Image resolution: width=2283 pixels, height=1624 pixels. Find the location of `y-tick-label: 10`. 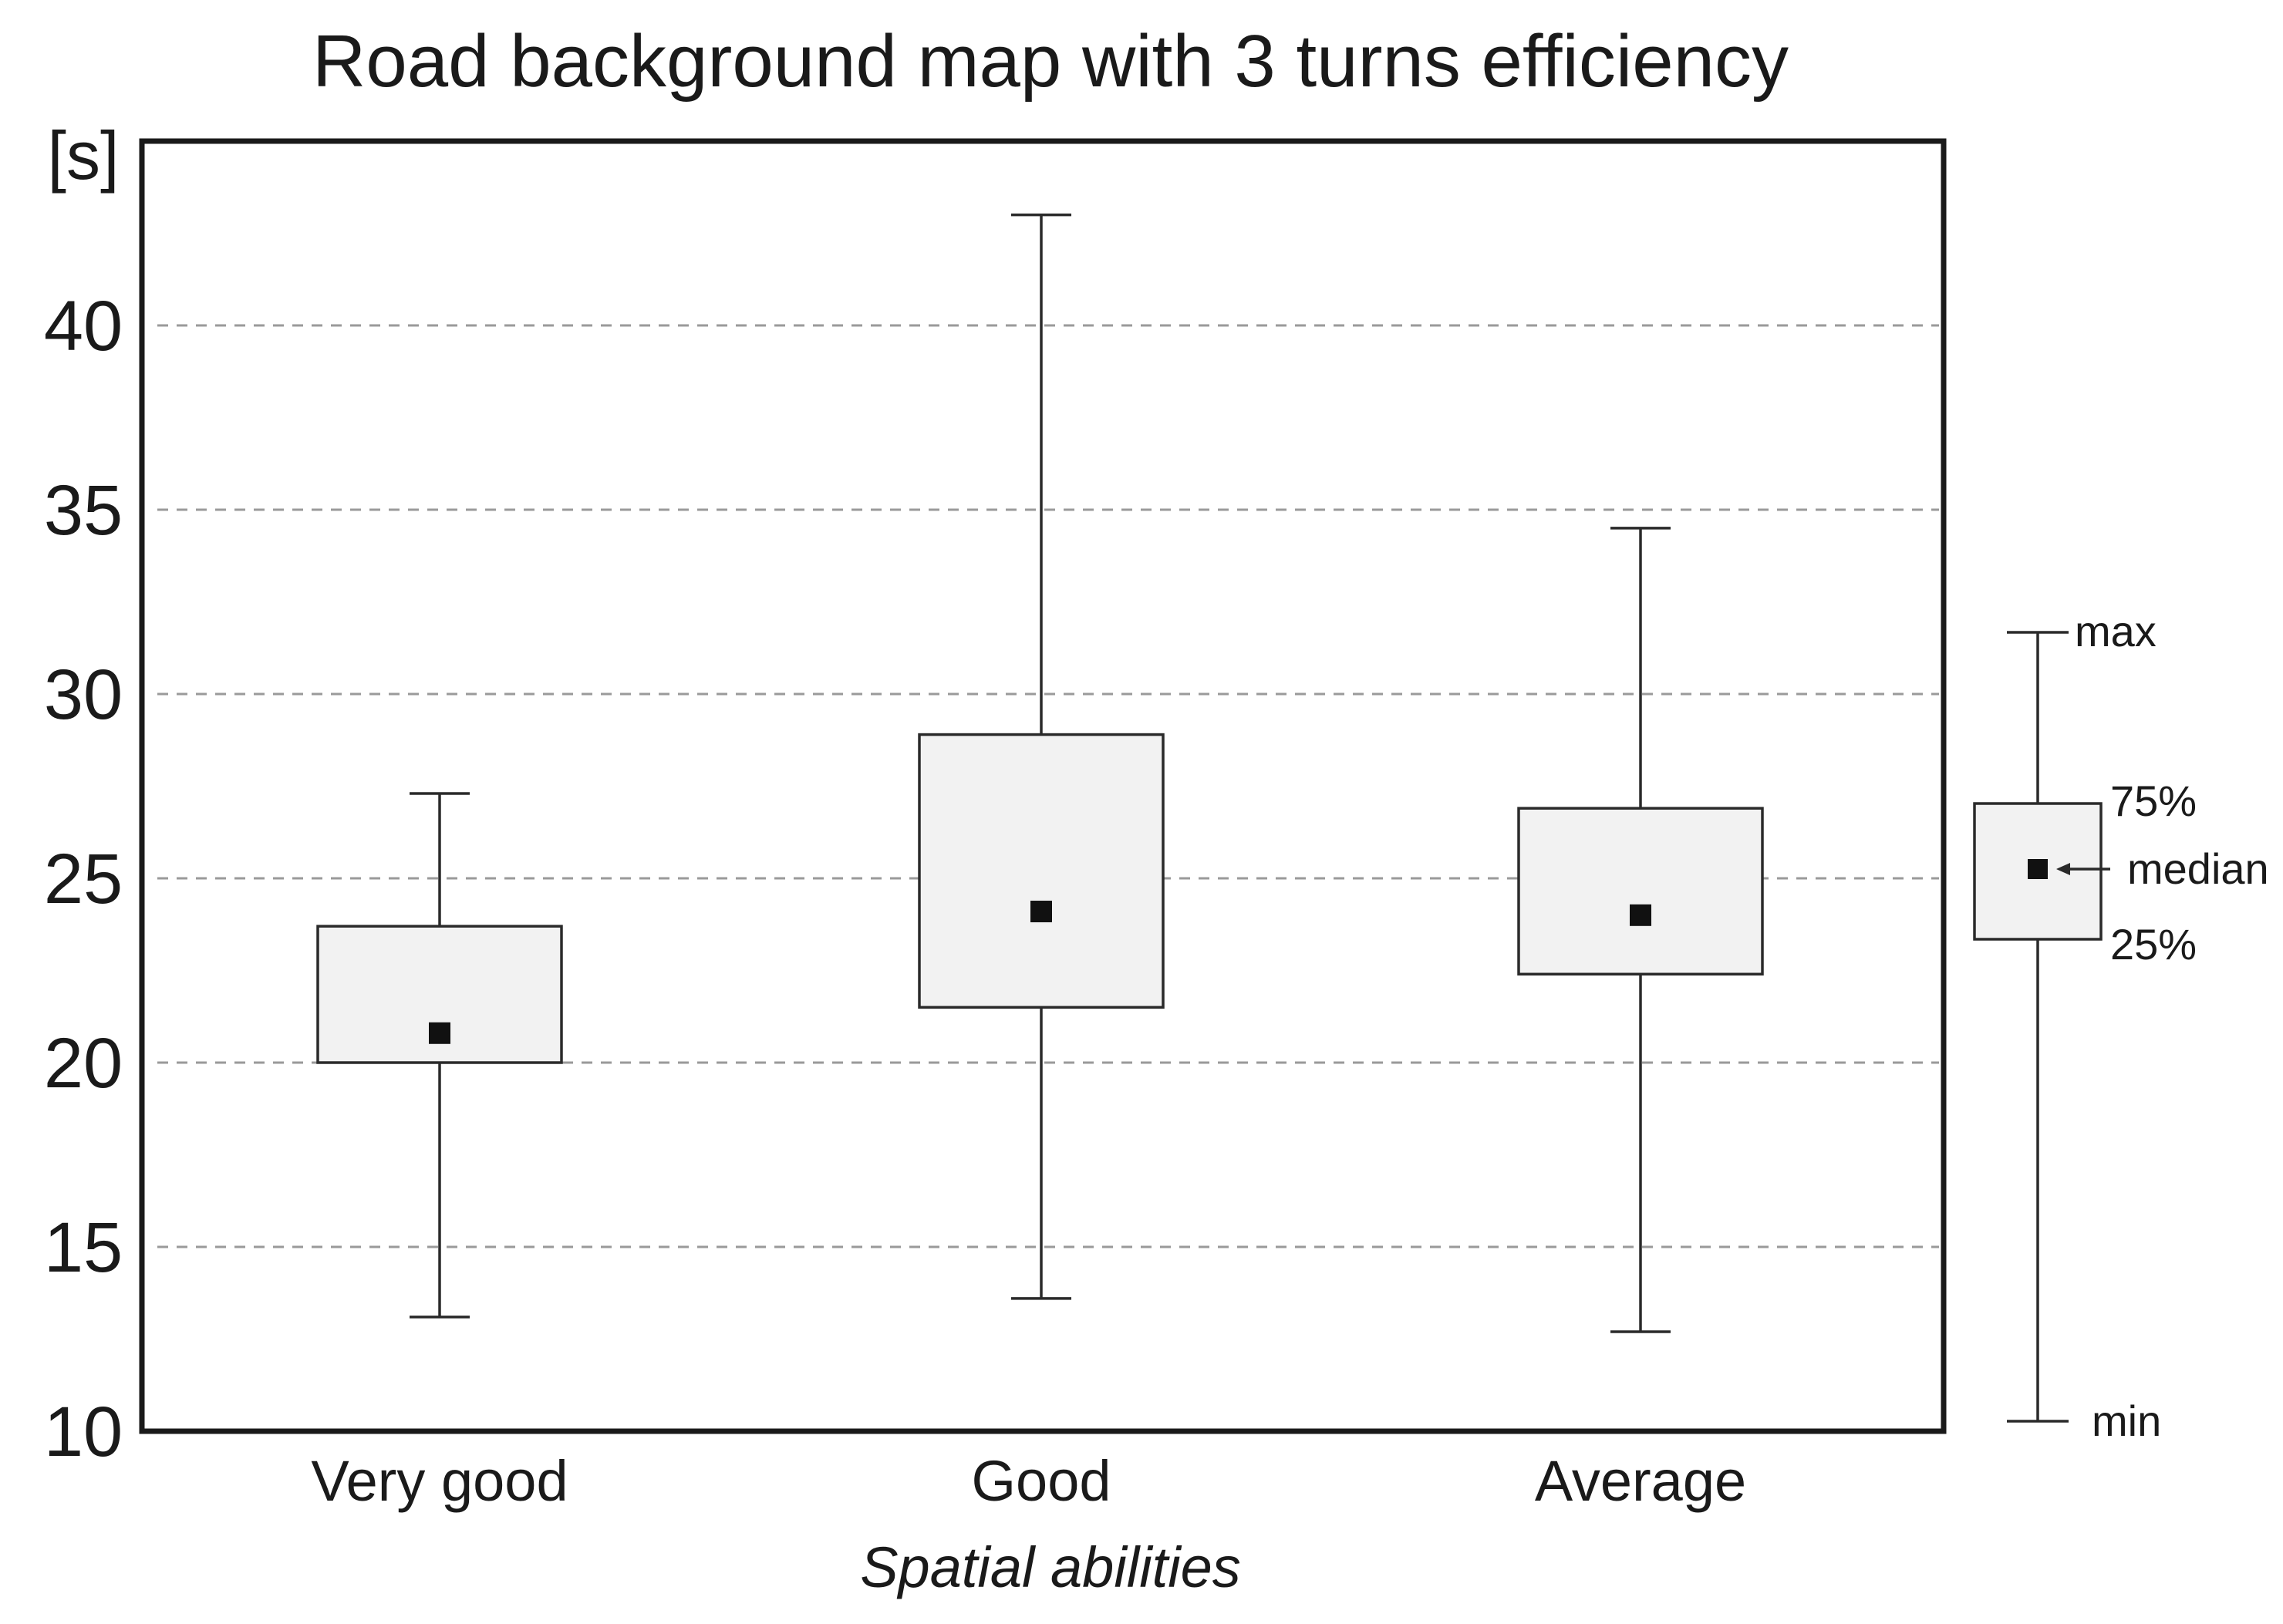

y-tick-label: 10 is located at coordinates (84, 1432).